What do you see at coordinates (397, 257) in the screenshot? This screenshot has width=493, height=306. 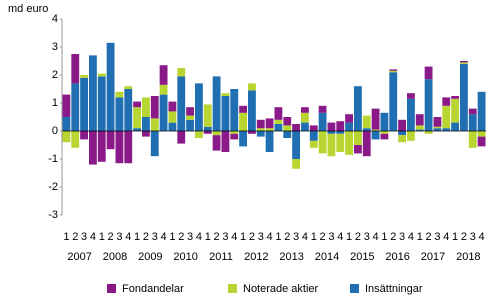 I see `year-label: 2016` at bounding box center [397, 257].